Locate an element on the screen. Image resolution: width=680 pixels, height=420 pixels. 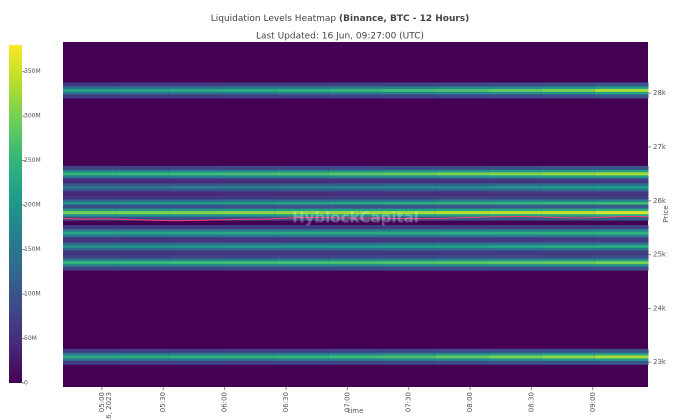
chart-subtitle: Last Updated: 16 Jun, 09:27:00 (UTC) is located at coordinates (340, 37).